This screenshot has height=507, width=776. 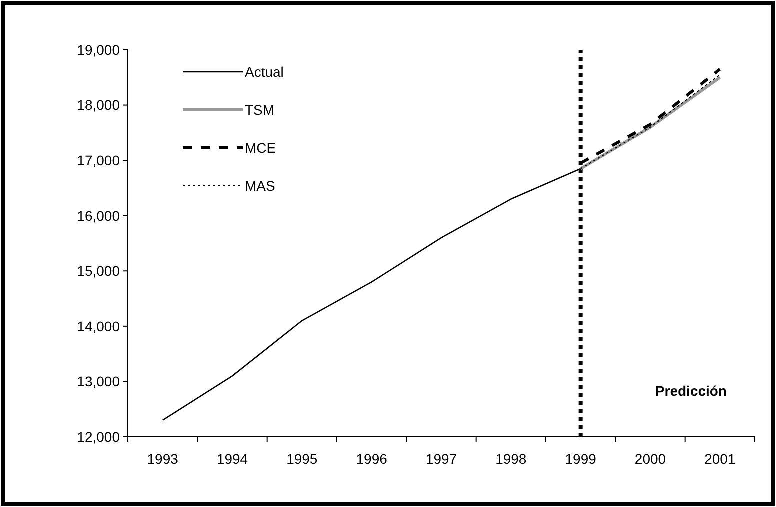 What do you see at coordinates (98, 216) in the screenshot?
I see `y-tick-label: 16,000` at bounding box center [98, 216].